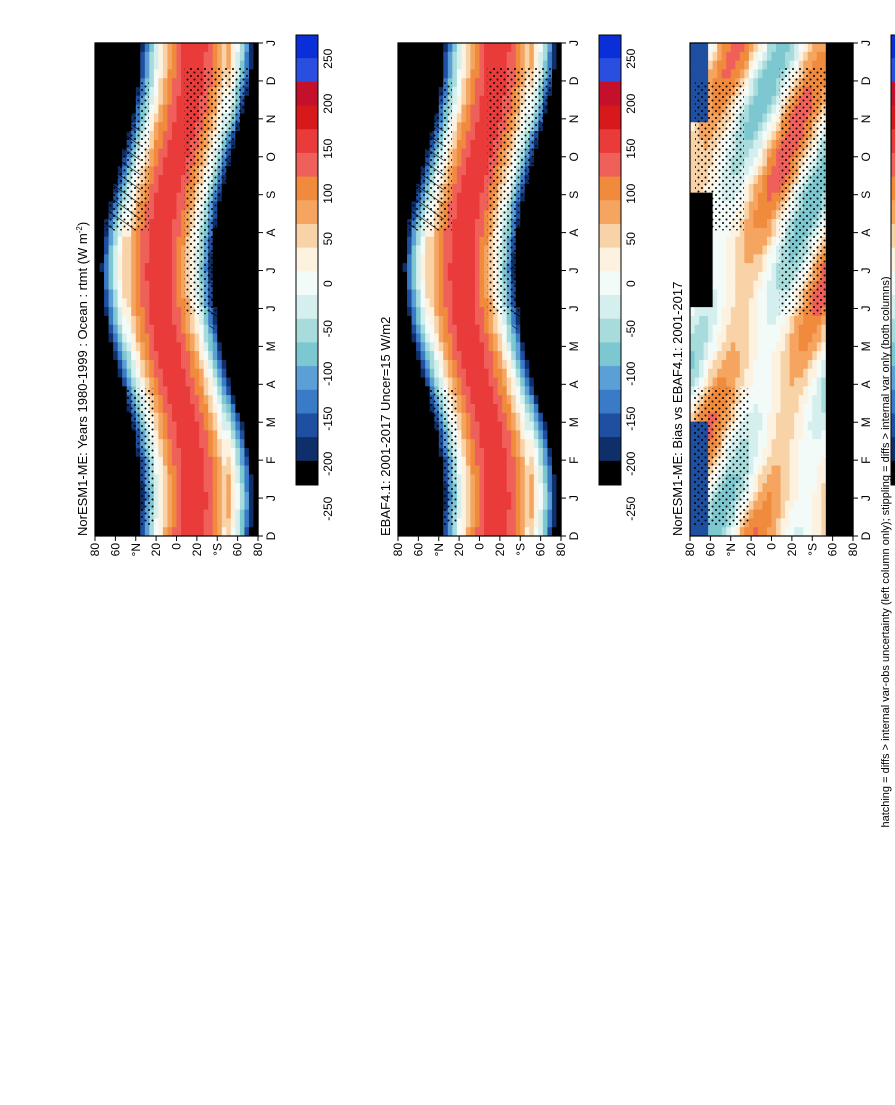 This screenshot has height=1105, width=895. I want to click on colorbar-label: -150, so click(328, 418).